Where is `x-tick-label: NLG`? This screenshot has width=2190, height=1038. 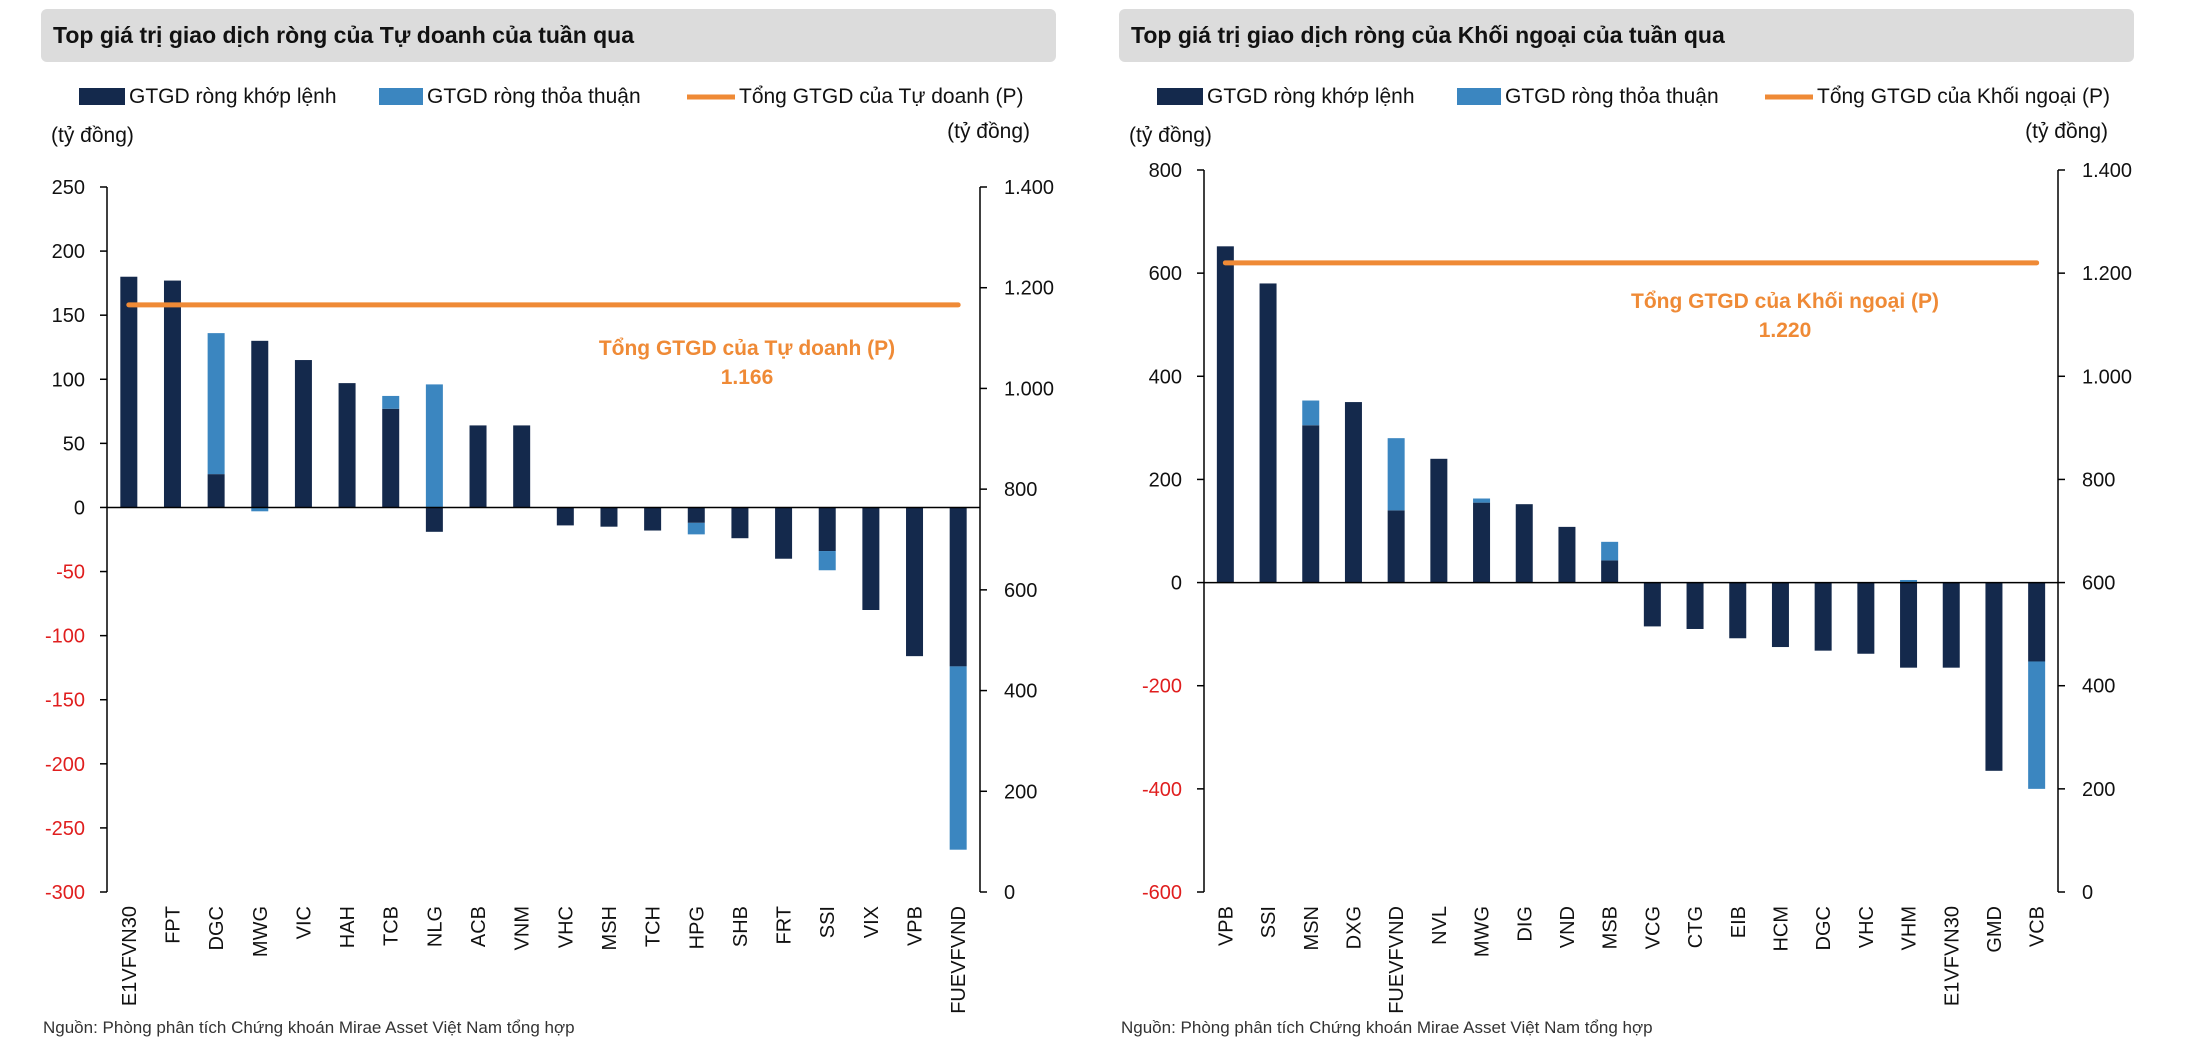 x-tick-label: NLG is located at coordinates (435, 926).